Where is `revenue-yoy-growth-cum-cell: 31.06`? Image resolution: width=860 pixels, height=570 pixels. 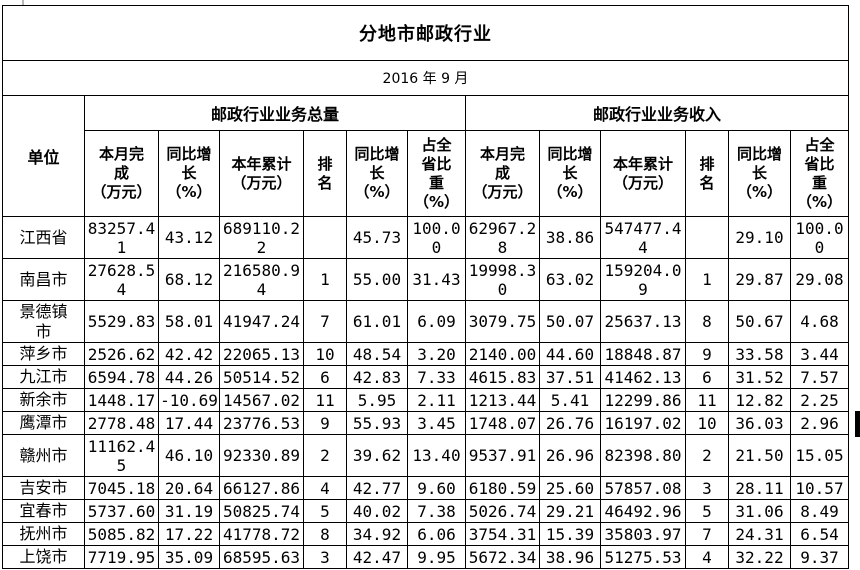 revenue-yoy-growth-cum-cell: 31.06 is located at coordinates (759, 511).